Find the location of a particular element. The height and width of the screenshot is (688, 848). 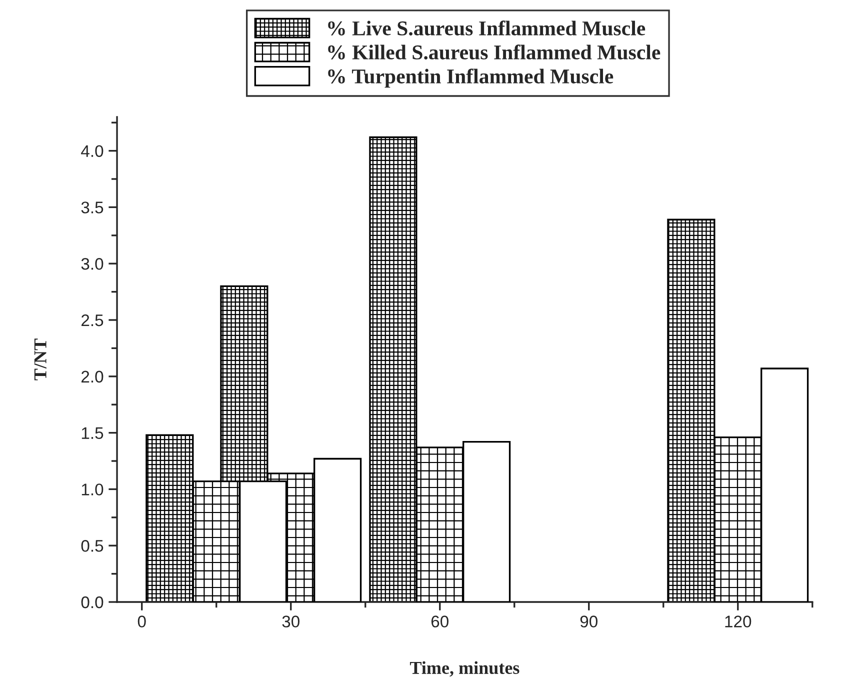

y-tick-label: 2.5 is located at coordinates (93, 320).